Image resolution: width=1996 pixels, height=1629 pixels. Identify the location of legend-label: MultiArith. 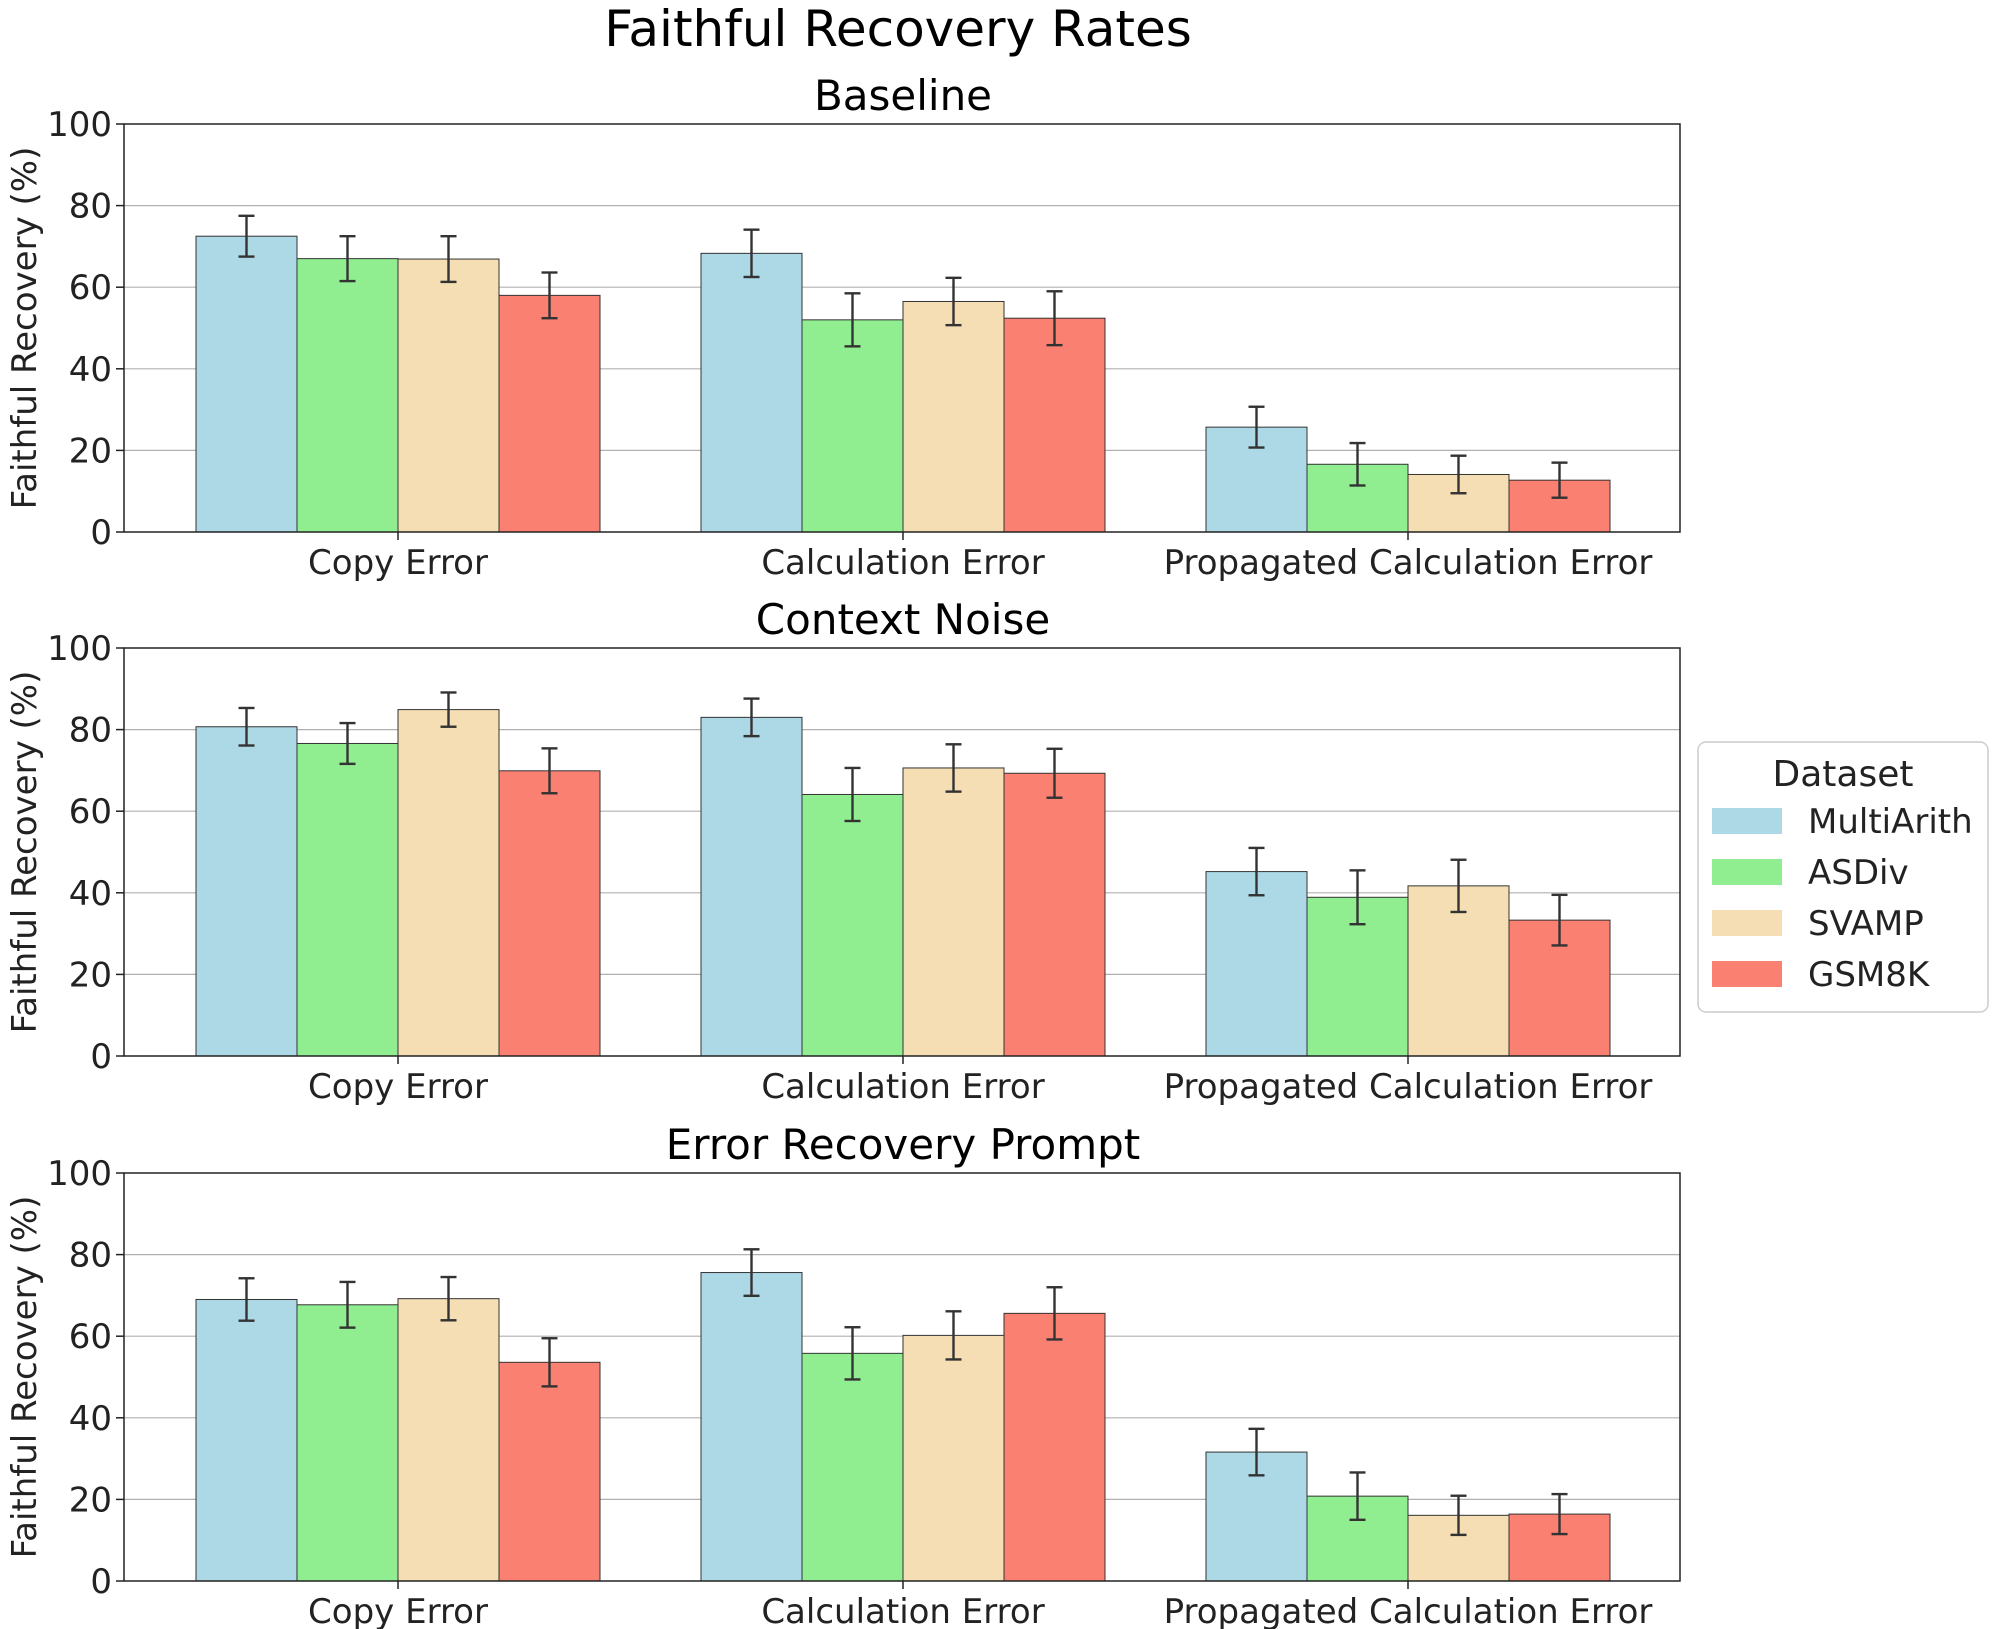
(1890, 822).